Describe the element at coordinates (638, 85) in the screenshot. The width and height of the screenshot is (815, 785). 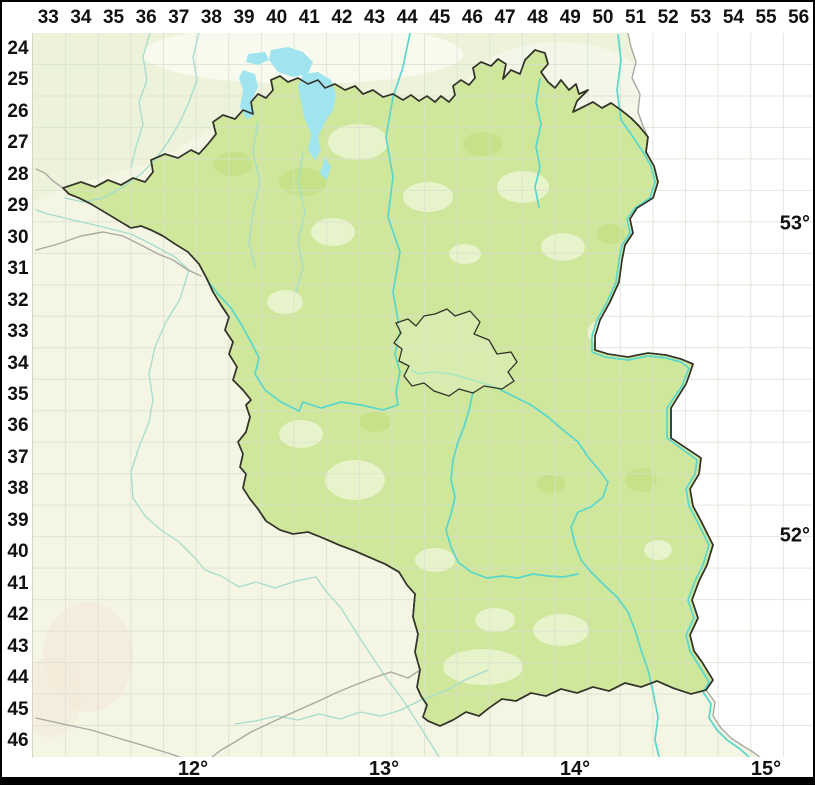
I see `border-mecklenburg-poland` at that location.